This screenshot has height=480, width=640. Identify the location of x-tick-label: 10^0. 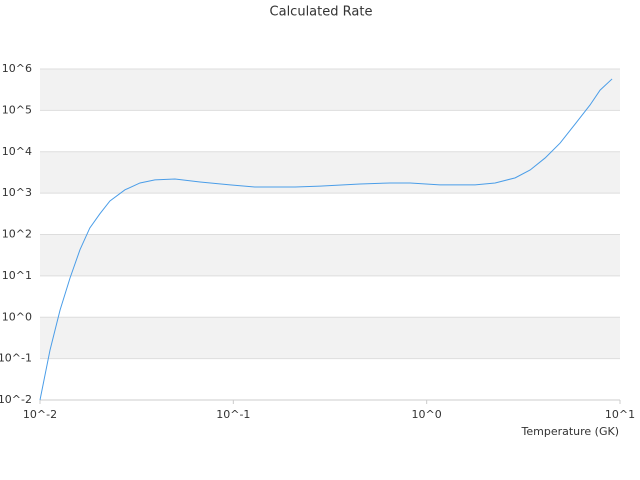
(427, 414).